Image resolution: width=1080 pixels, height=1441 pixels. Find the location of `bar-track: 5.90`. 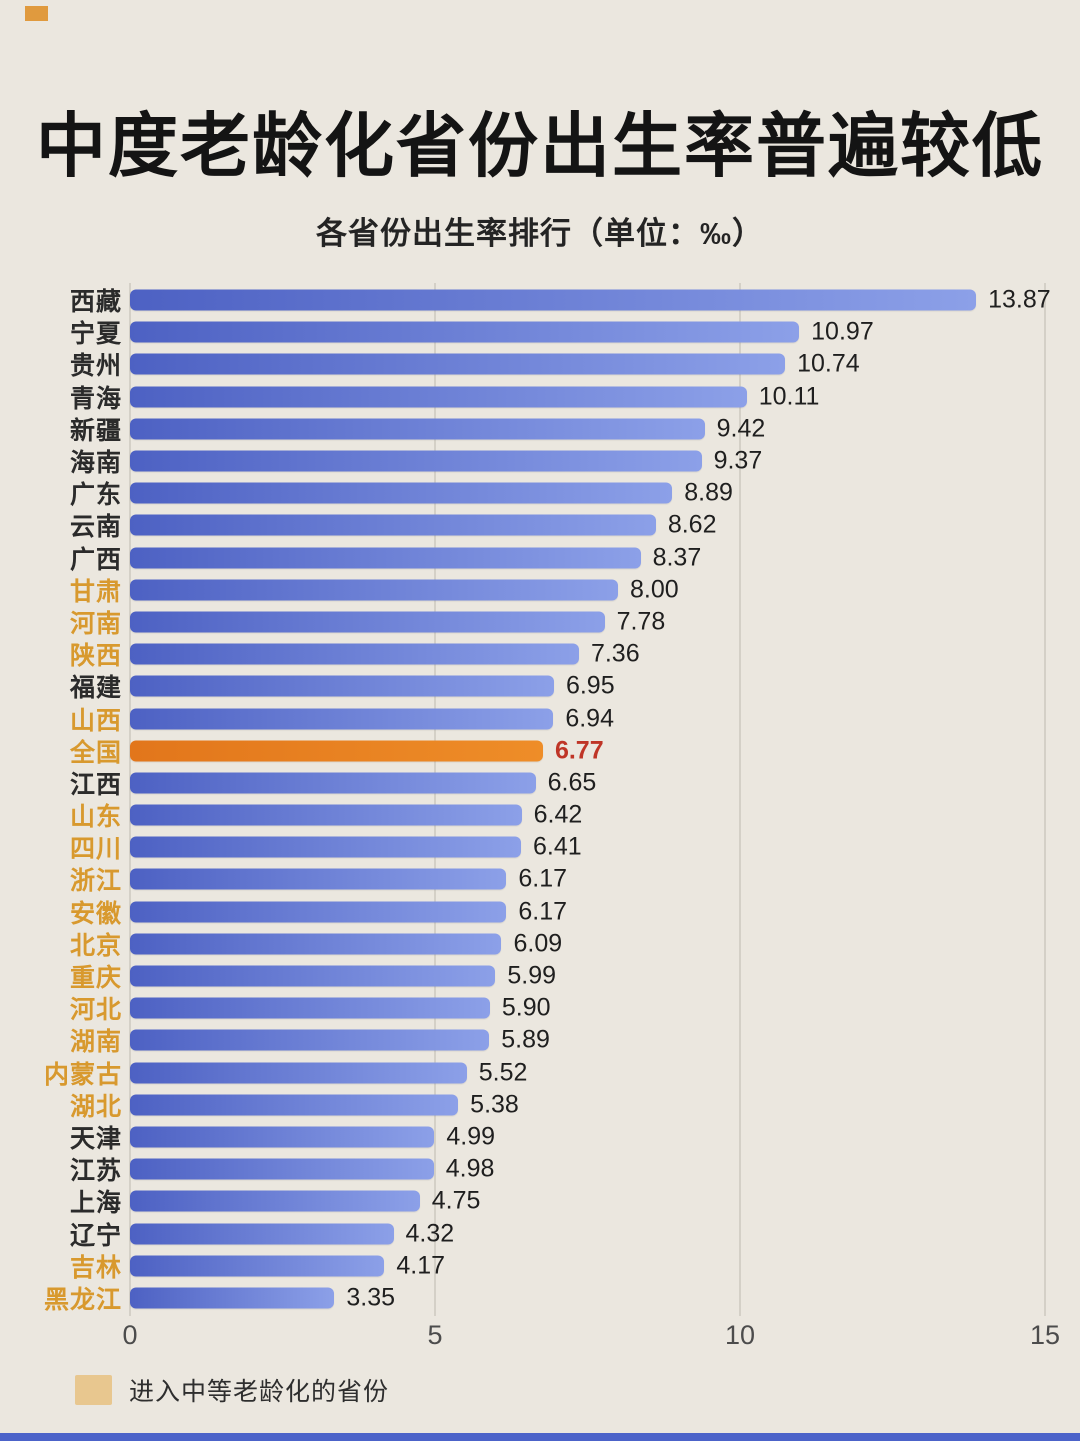

bar-track: 5.90 is located at coordinates (587, 1008).